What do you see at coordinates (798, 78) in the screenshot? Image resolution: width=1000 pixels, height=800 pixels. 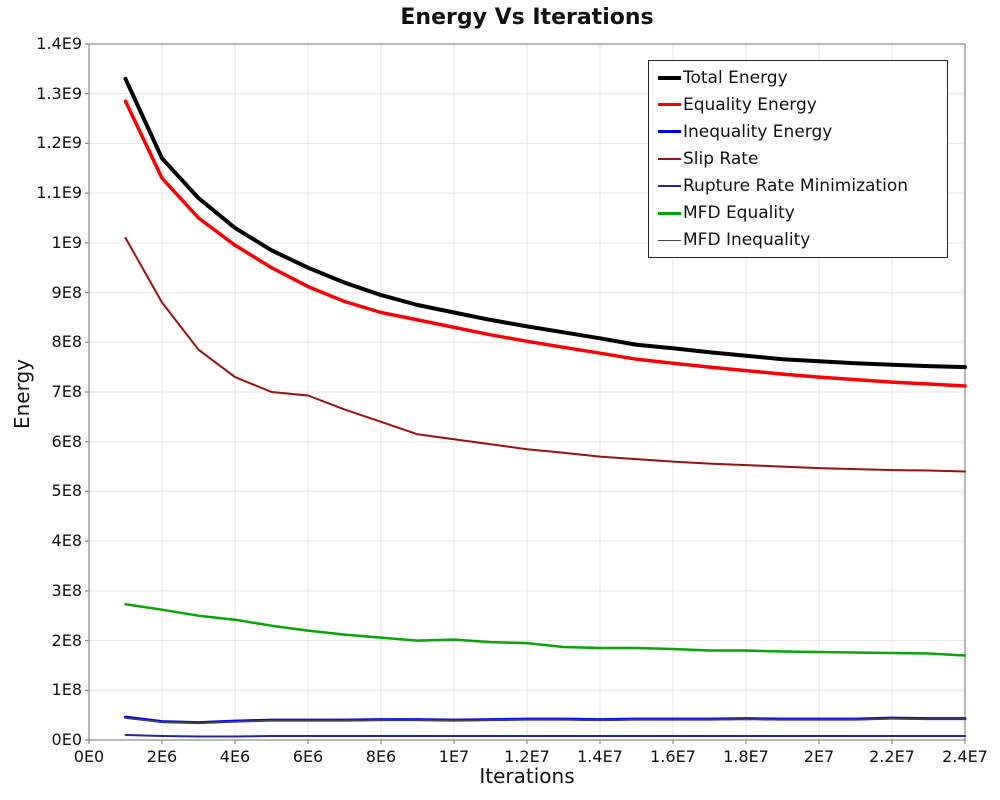 I see `legend-item: Total Energy` at bounding box center [798, 78].